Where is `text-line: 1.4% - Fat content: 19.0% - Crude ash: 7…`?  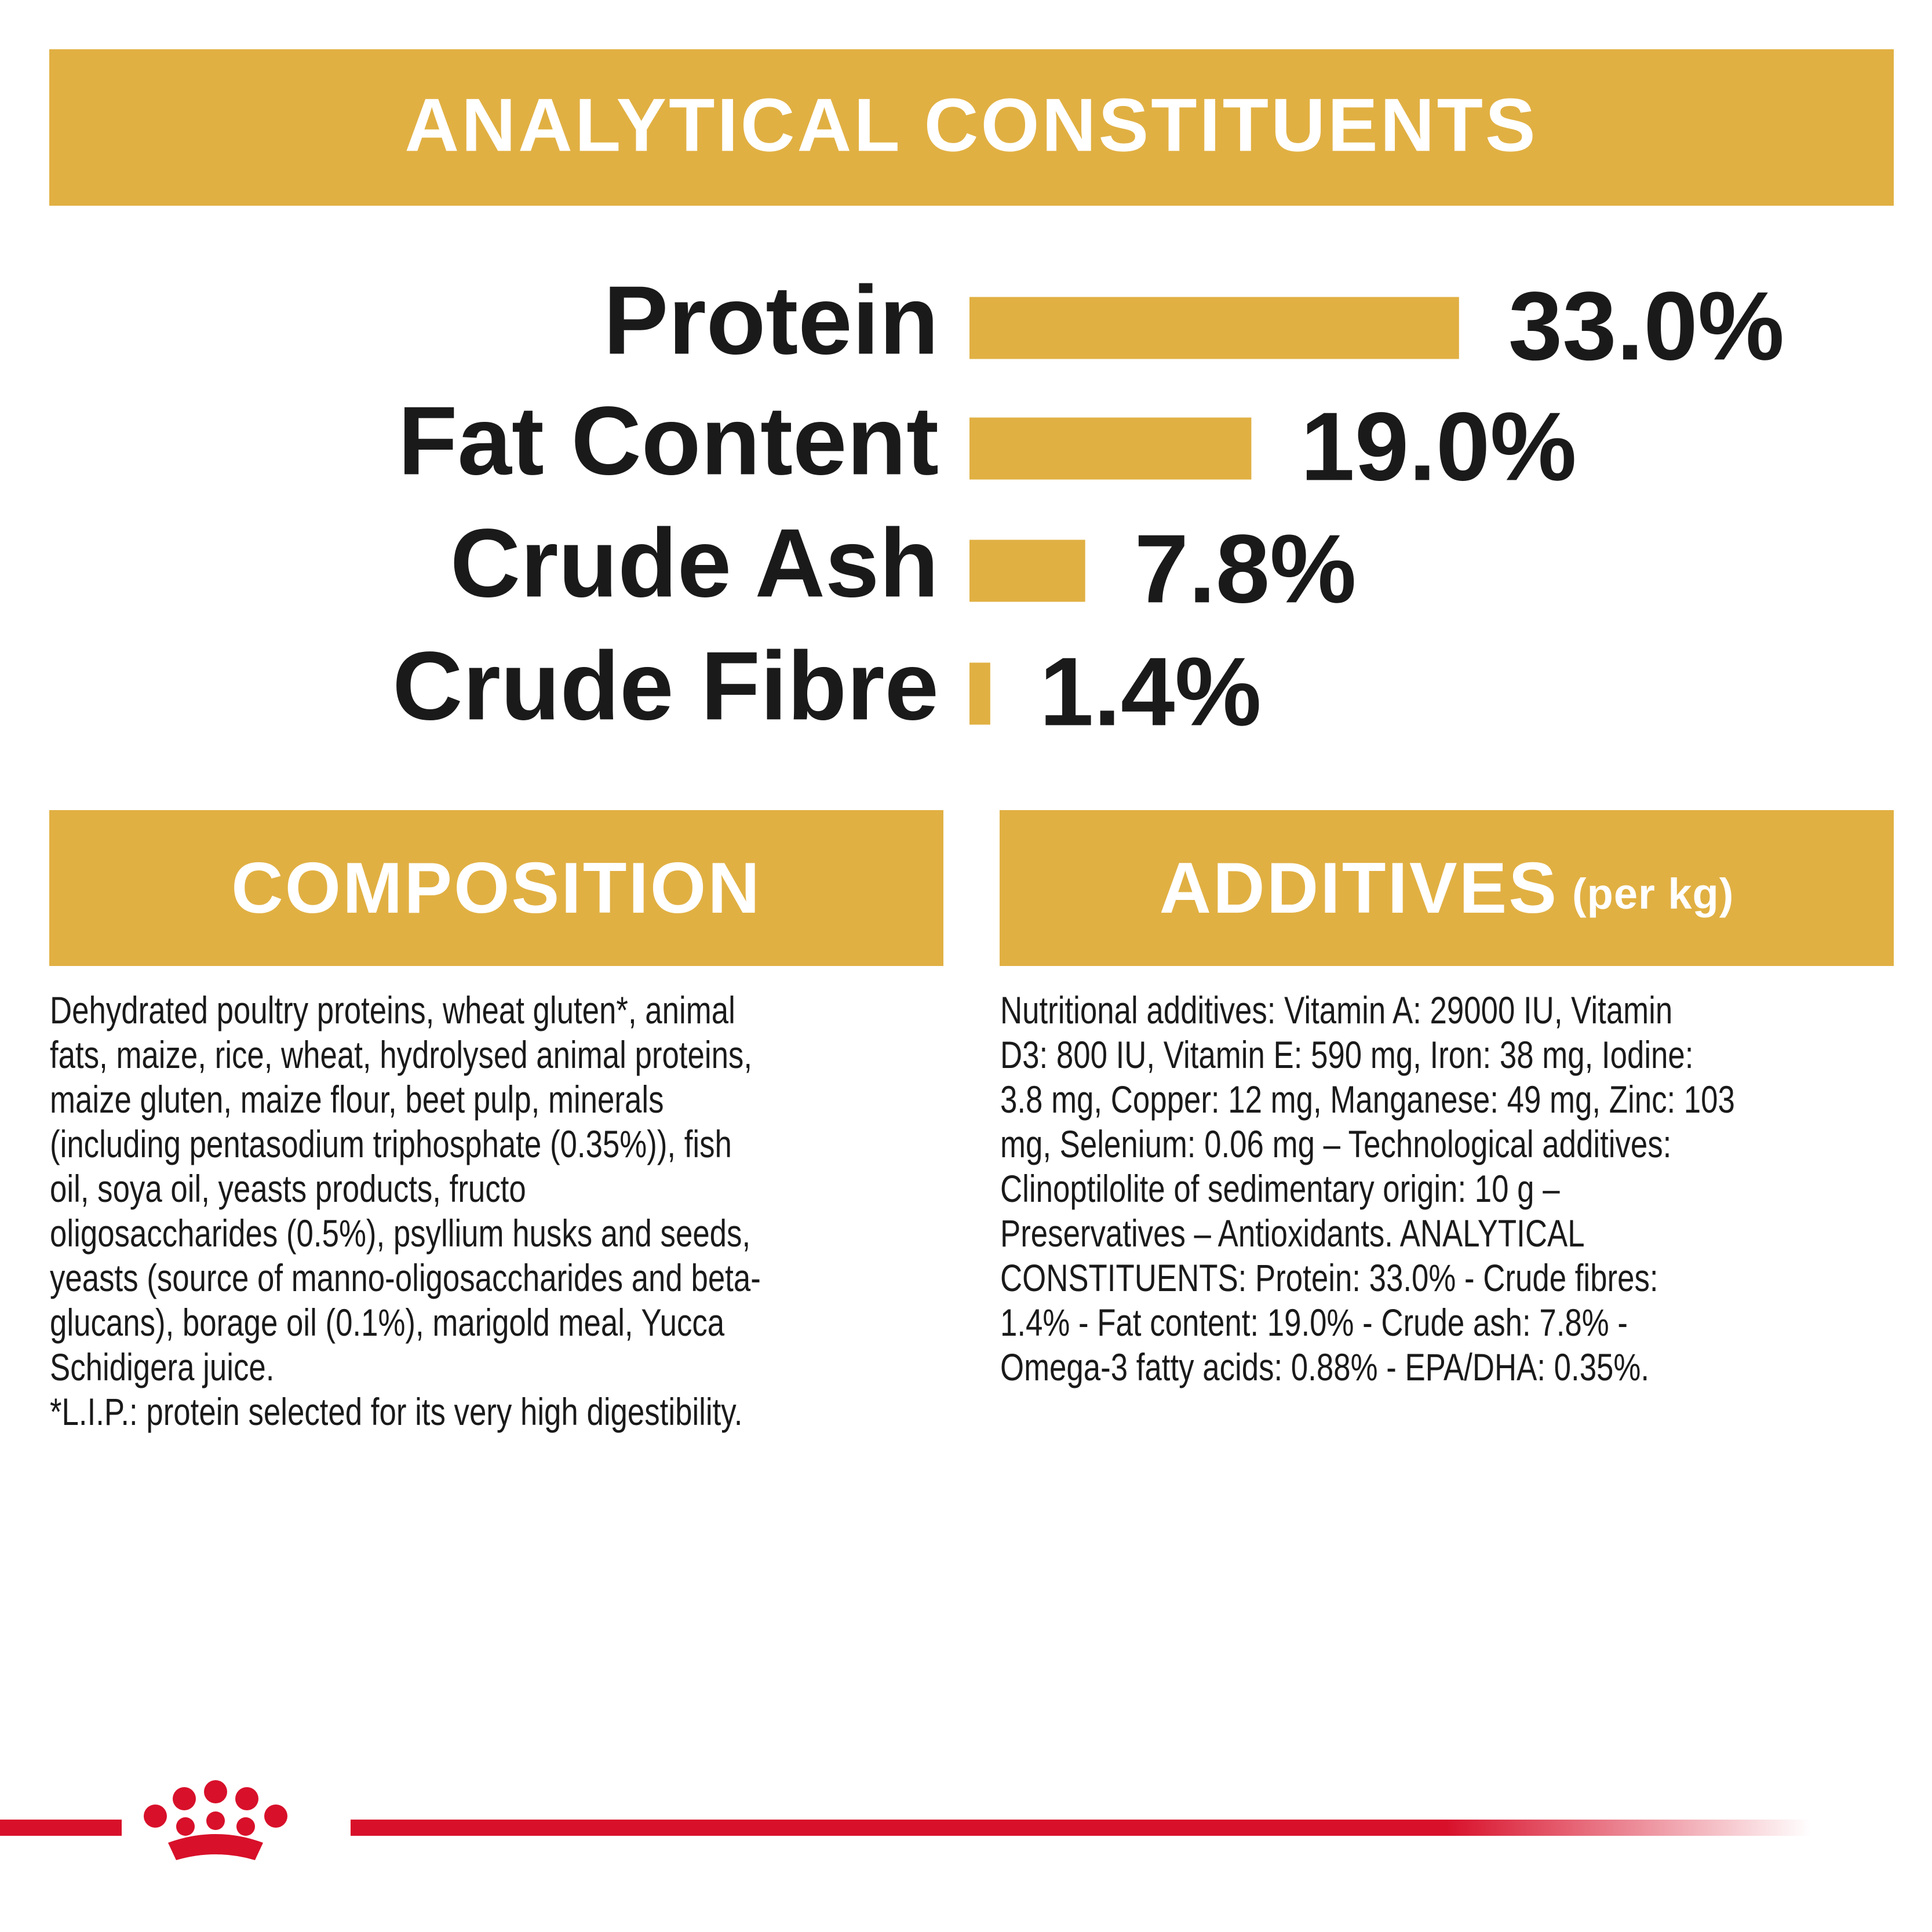
text-line: 1.4% - Fat content: 19.0% - Crude ash: 7… is located at coordinates (1314, 1323).